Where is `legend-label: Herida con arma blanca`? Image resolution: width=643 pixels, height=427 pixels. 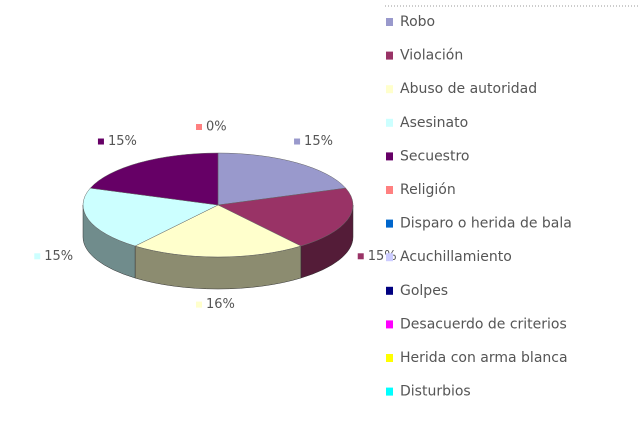 legend-label: Herida con arma blanca is located at coordinates (484, 358).